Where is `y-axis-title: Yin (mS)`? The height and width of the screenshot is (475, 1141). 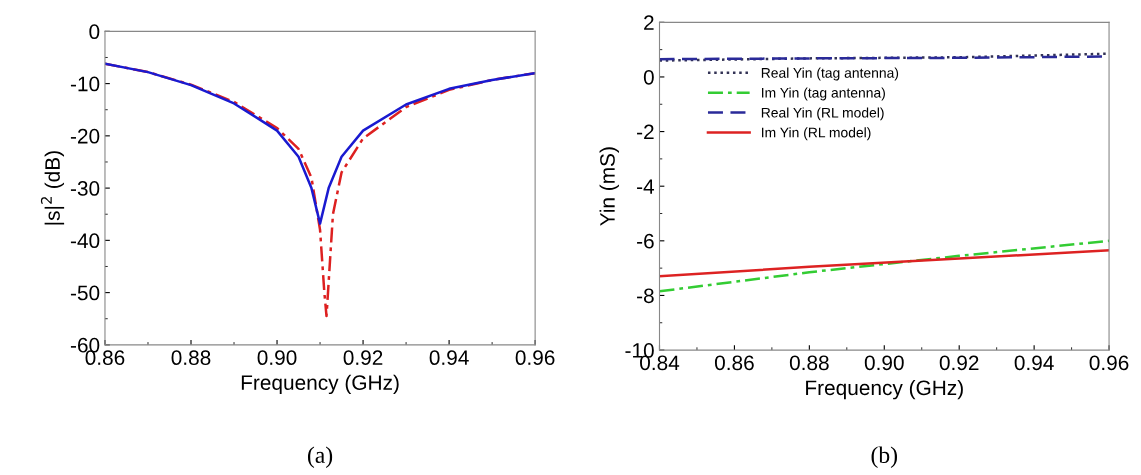 y-axis-title: Yin (mS) is located at coordinates (609, 186).